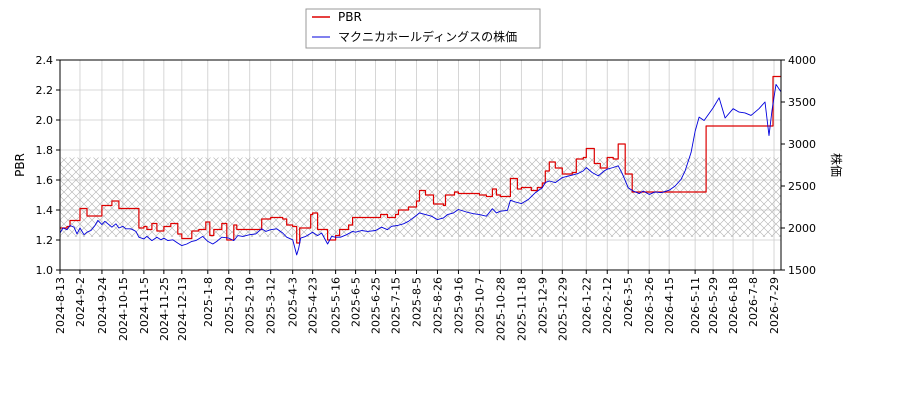 This screenshot has width=900, height=400. What do you see at coordinates (250, 305) in the screenshot?
I see `x-tick-label: 2025-2-19` at bounding box center [250, 305].